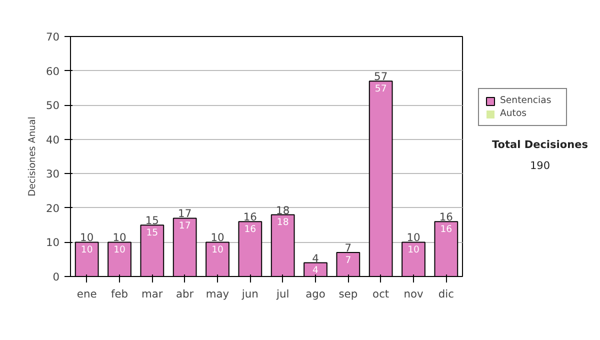 The width and height of the screenshot is (600, 340). Describe the element at coordinates (526, 100) in the screenshot. I see `legend-label: Sentencias` at that location.